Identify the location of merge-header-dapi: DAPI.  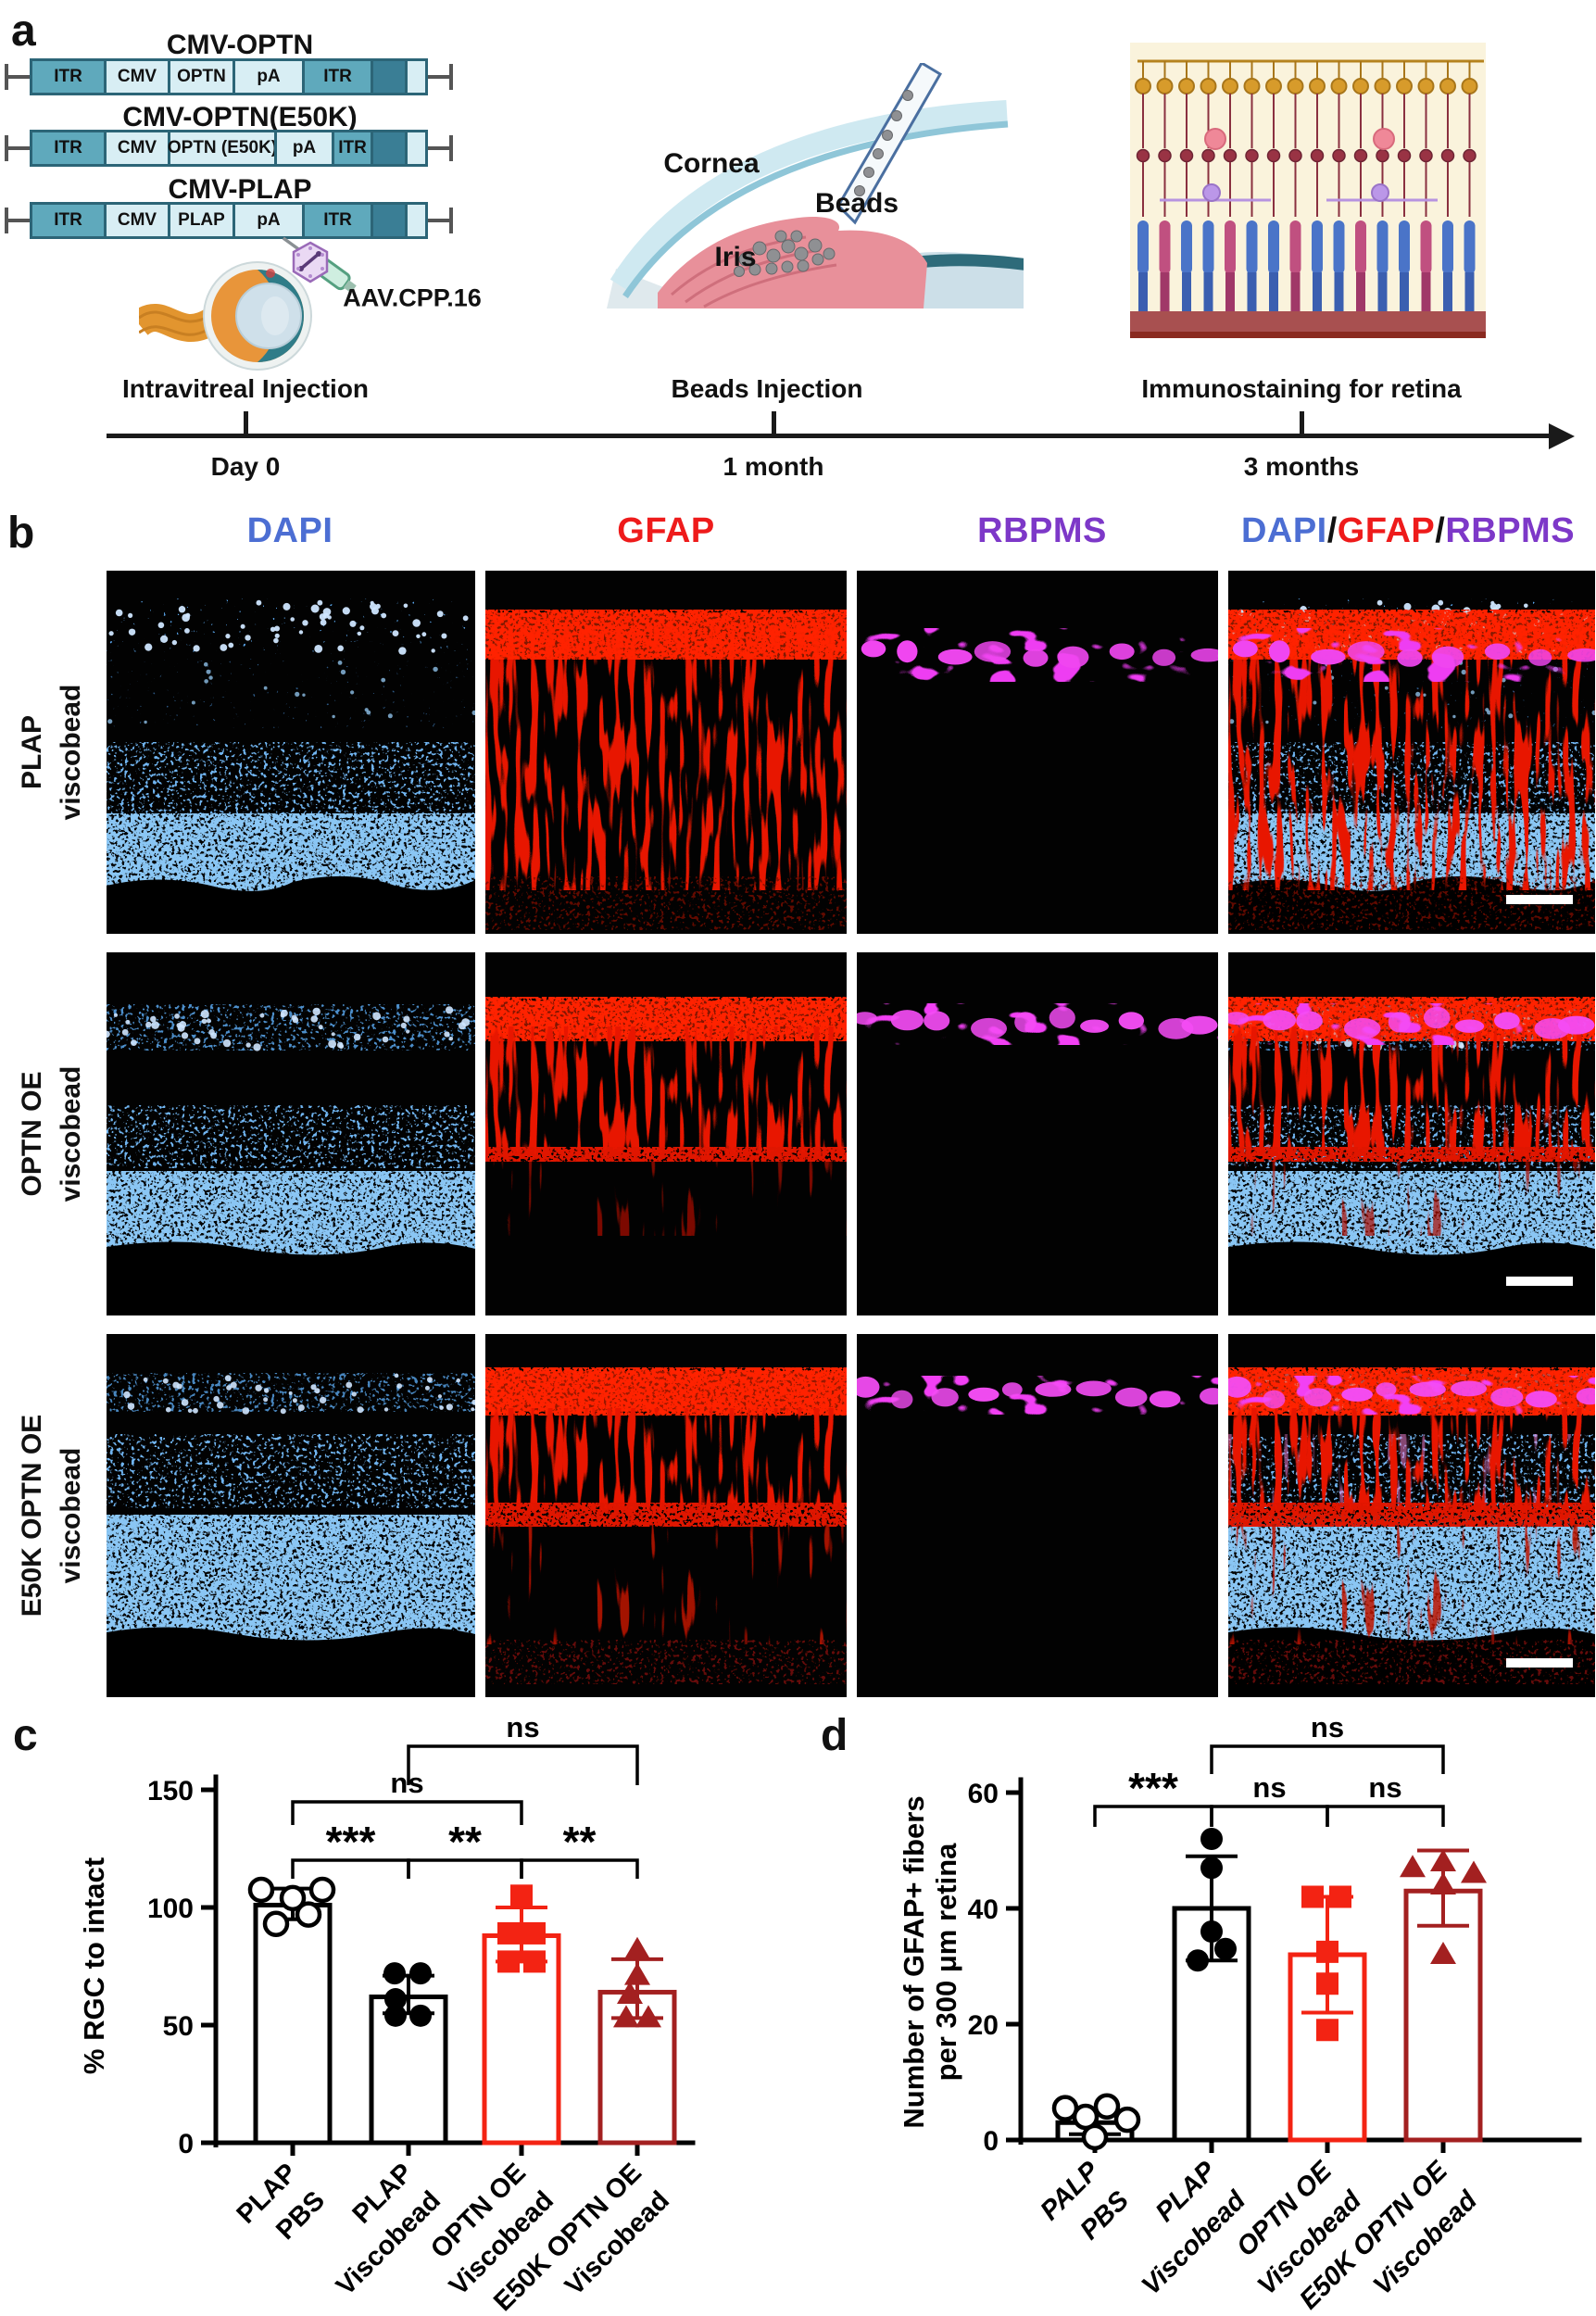
(1283, 530).